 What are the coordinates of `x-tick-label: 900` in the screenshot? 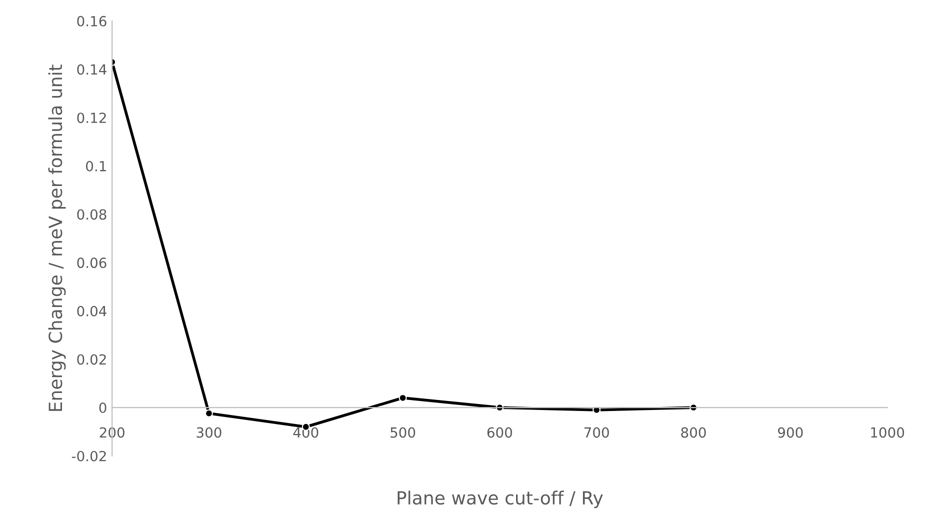 It's located at (790, 432).